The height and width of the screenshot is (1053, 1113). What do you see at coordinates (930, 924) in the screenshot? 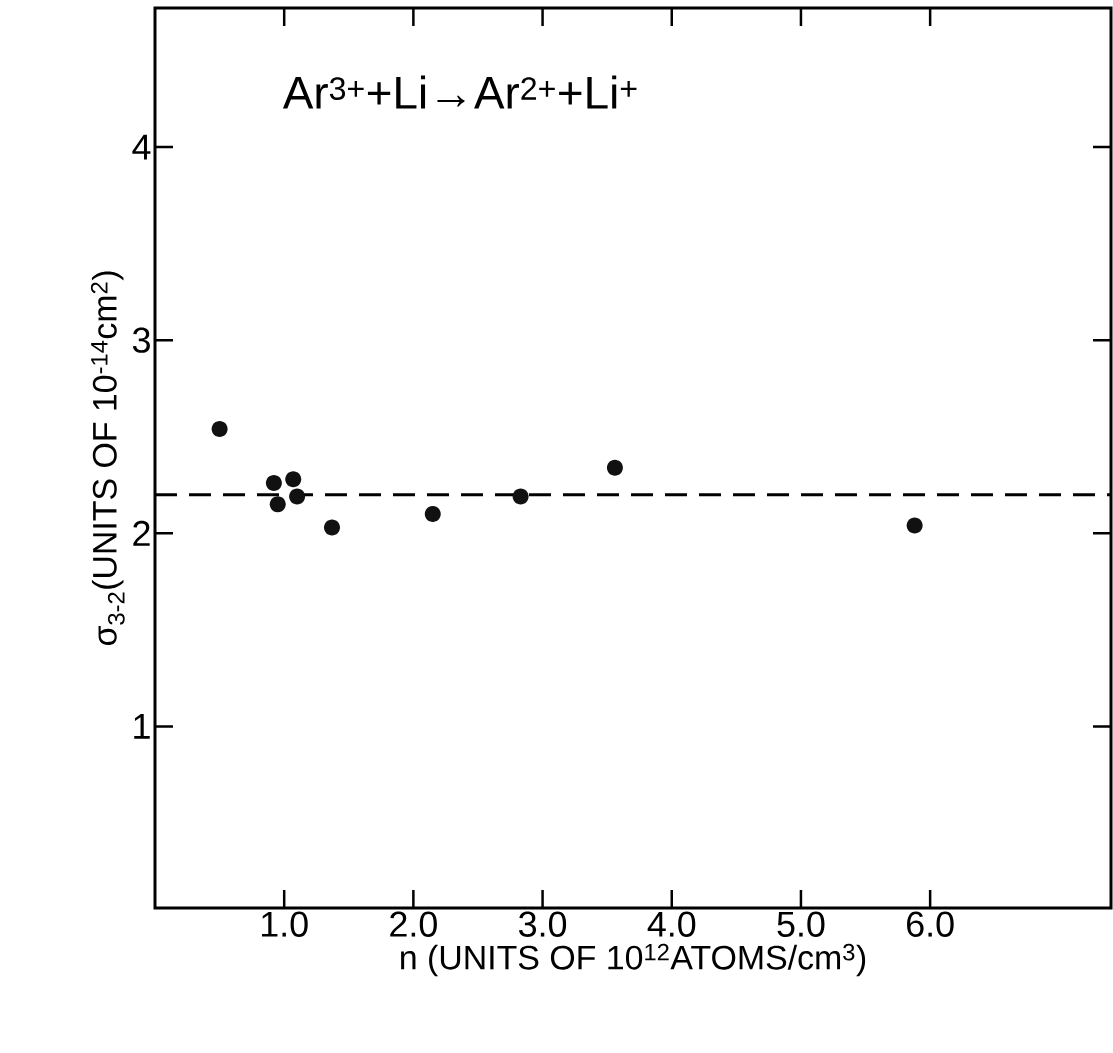
I see `x-tick-label: 6.0` at bounding box center [930, 924].